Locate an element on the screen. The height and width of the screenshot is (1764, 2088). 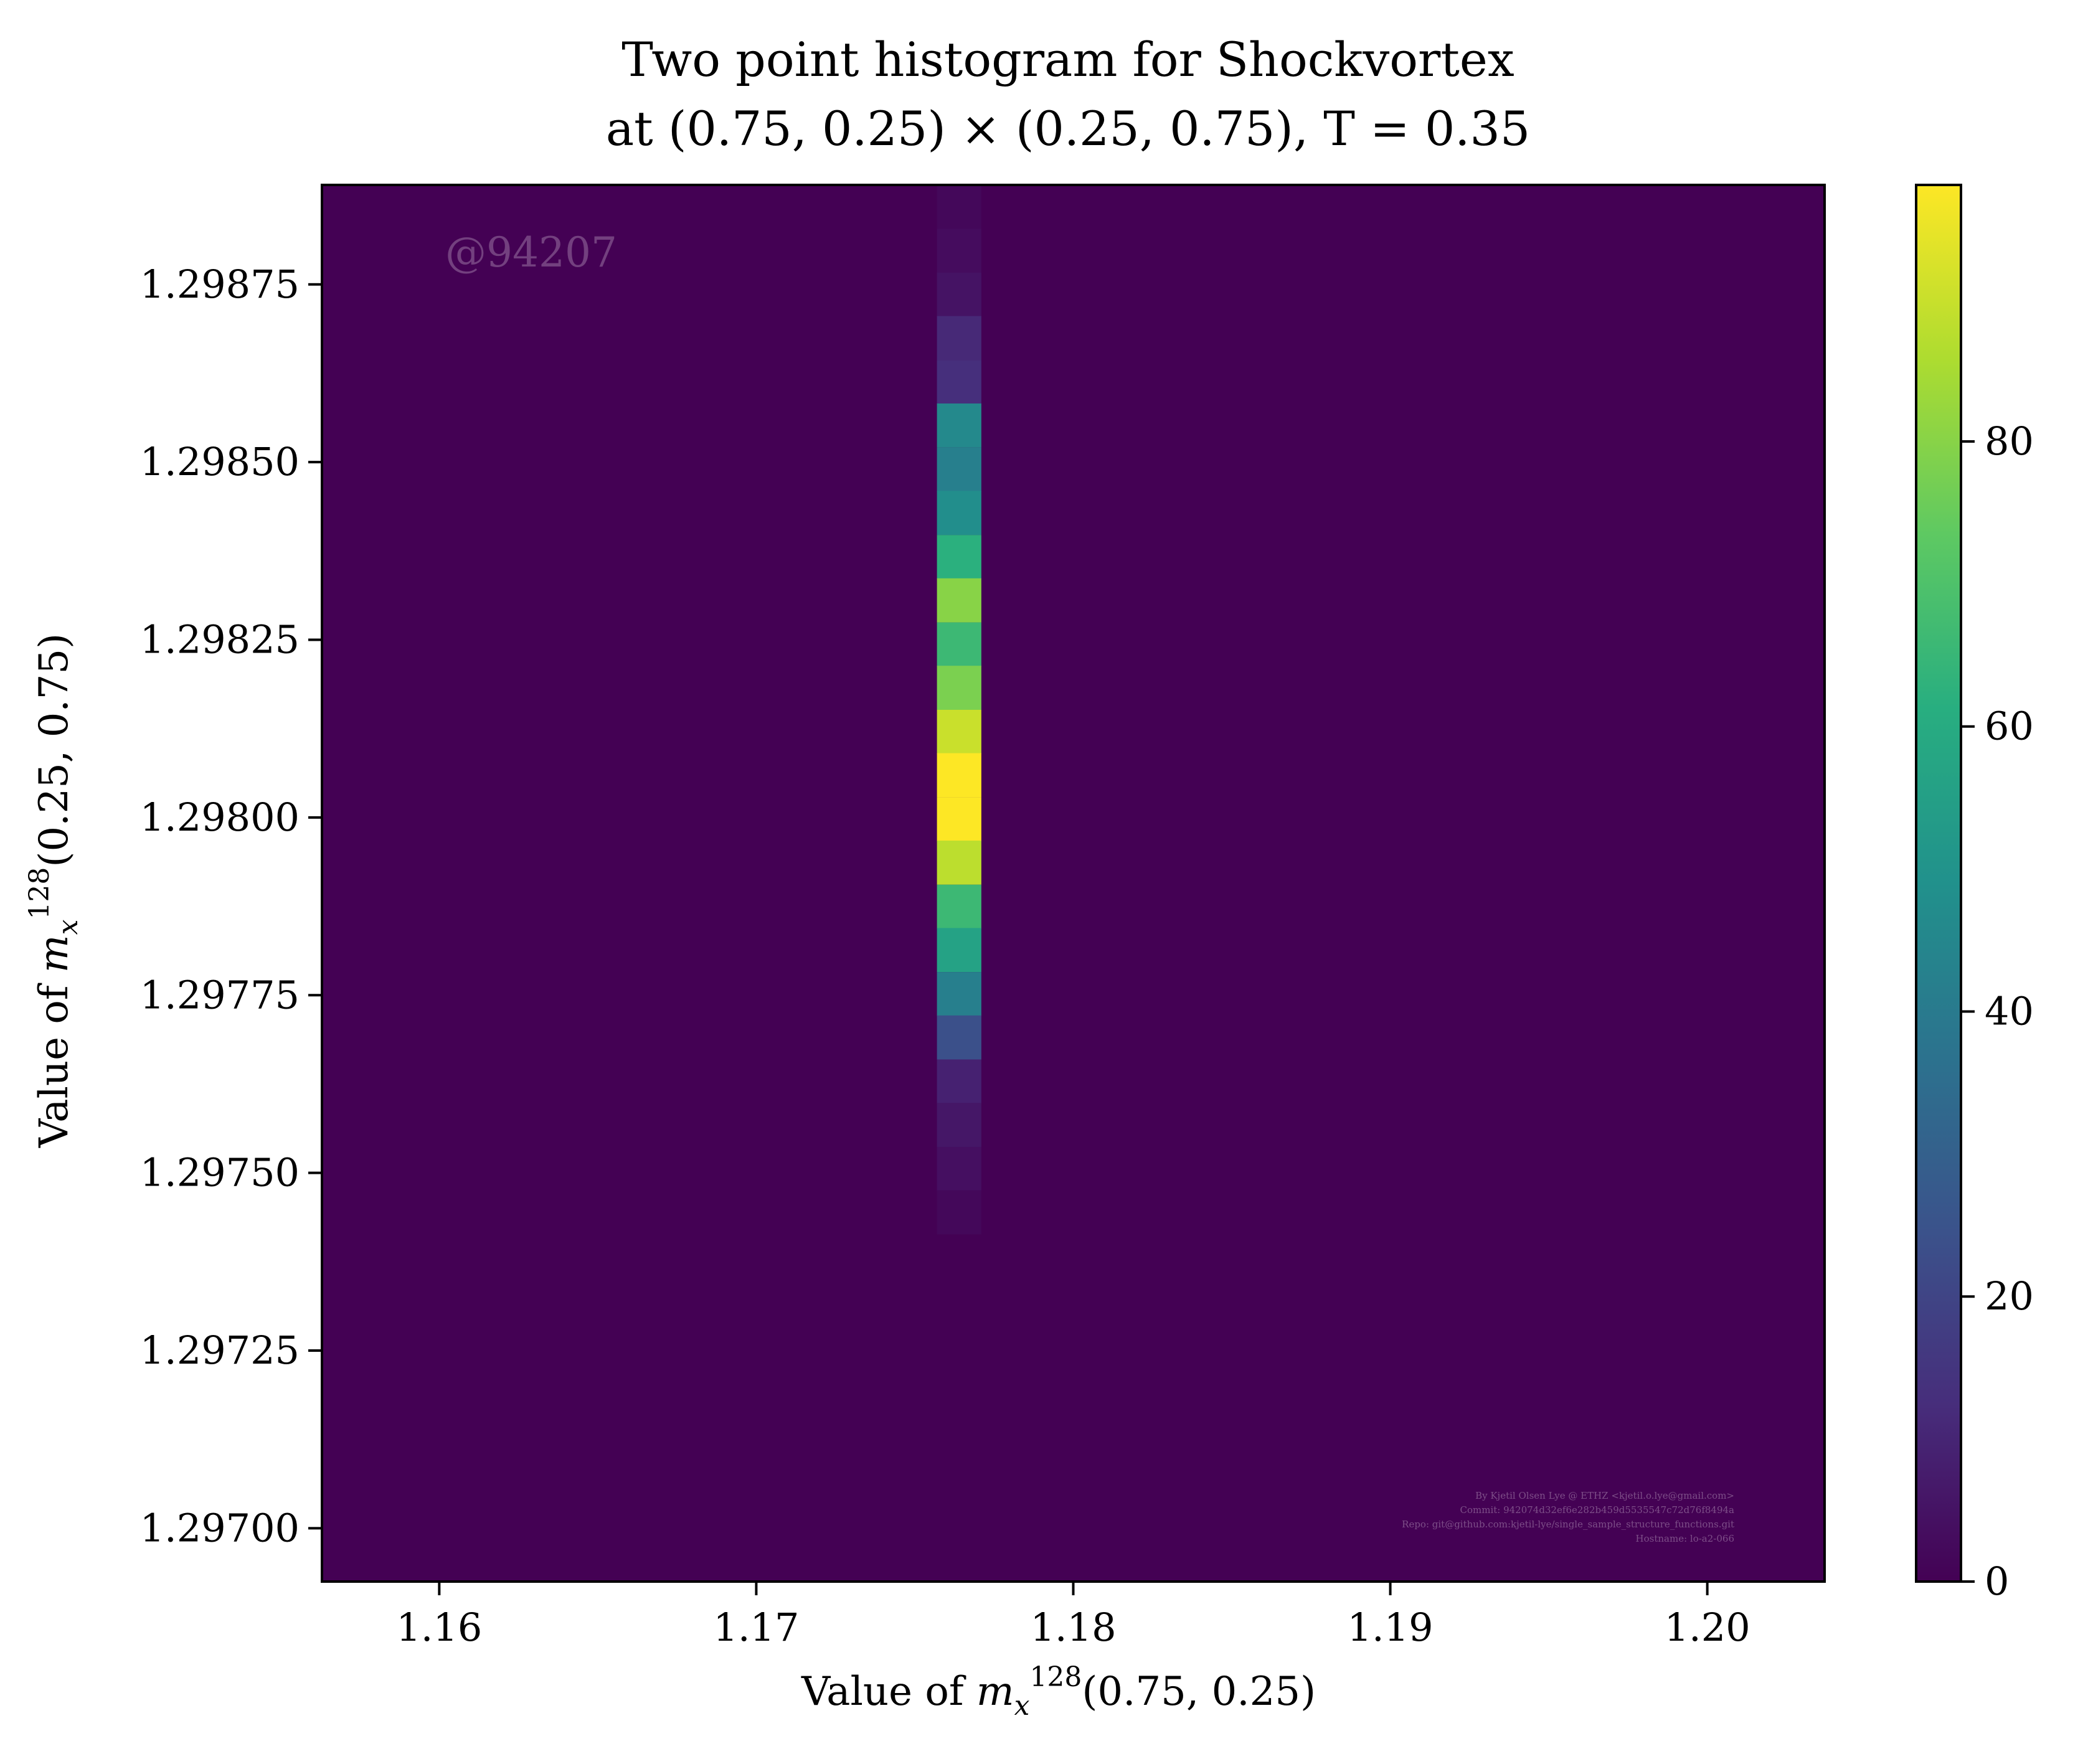
x-axis-ticks: 1.16 1.17 1.18 1.19 1.20 is located at coordinates (1073, 1616).